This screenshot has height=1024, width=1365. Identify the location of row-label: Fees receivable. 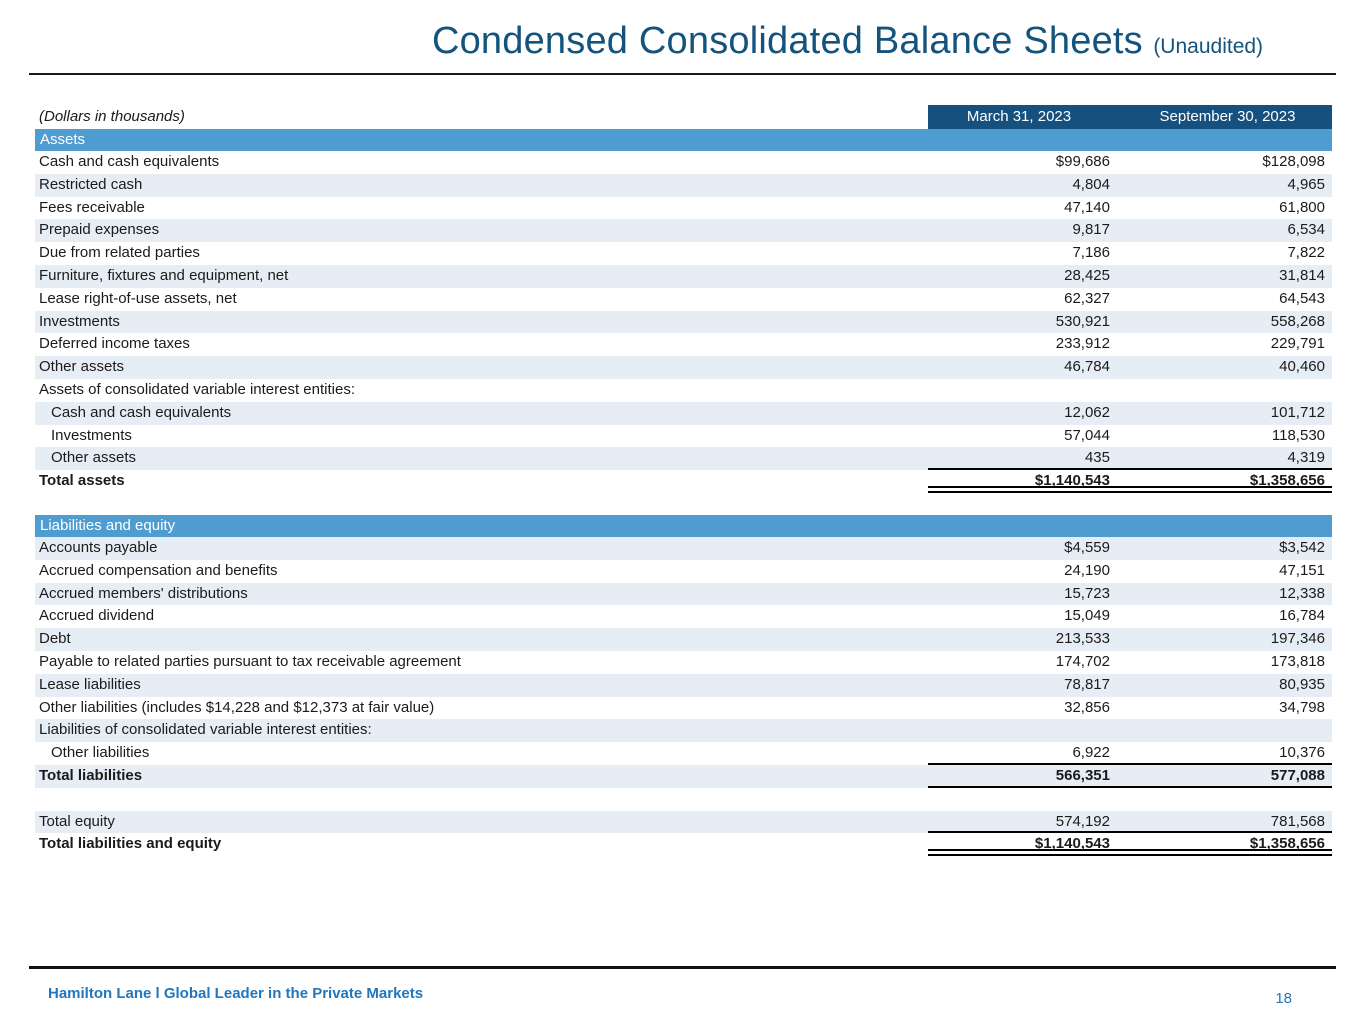
(92, 207).